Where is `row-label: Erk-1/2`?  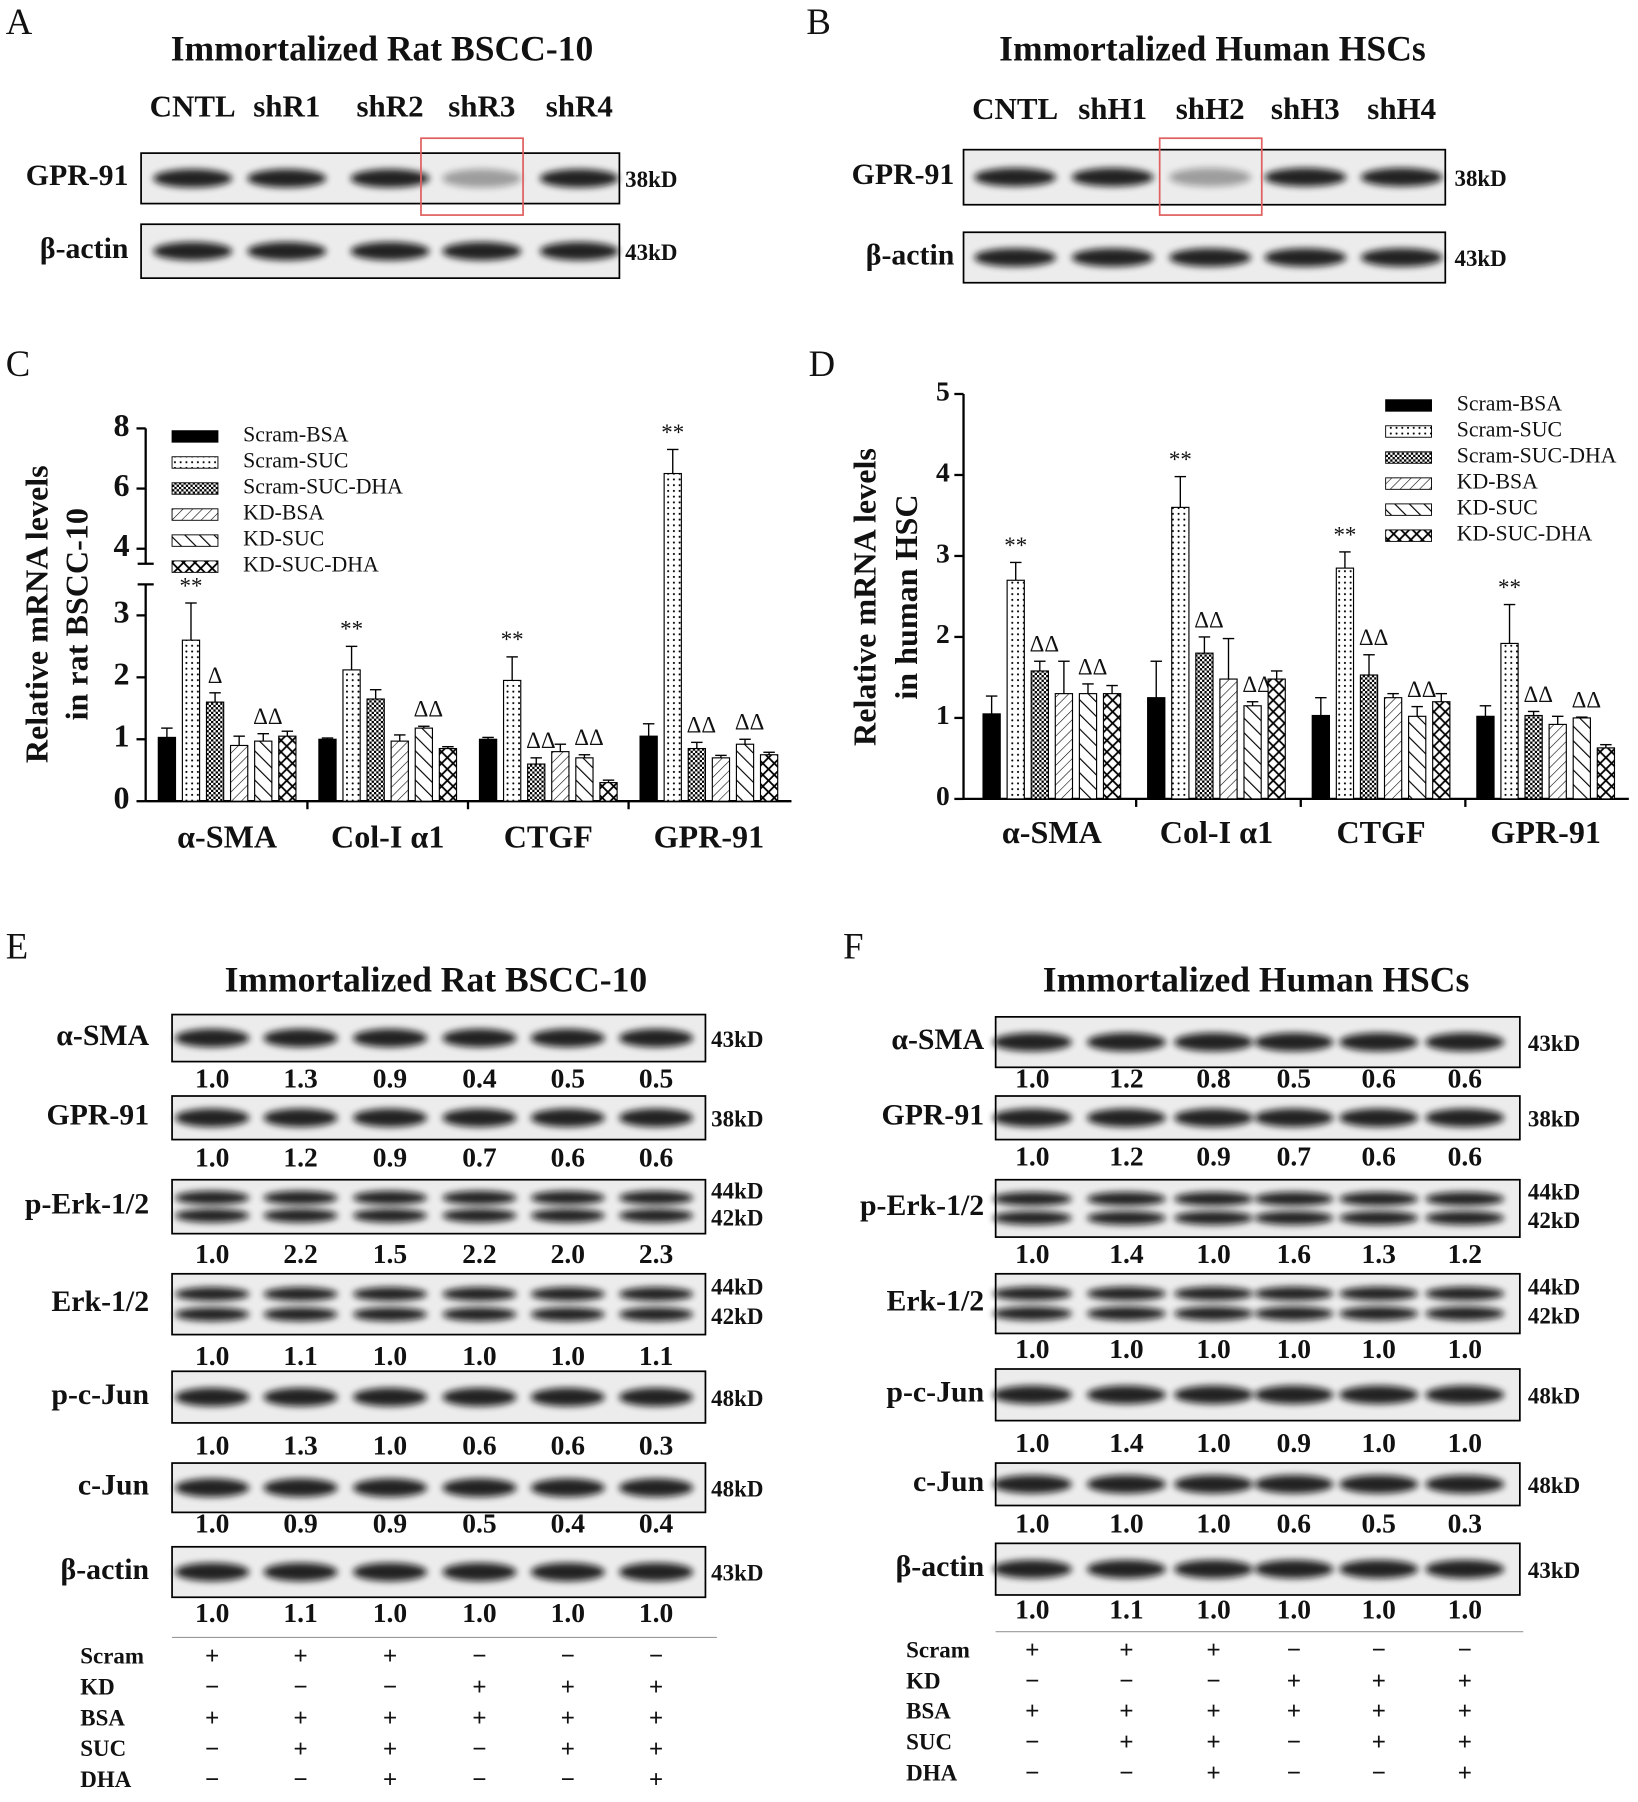 row-label: Erk-1/2 is located at coordinates (935, 1300).